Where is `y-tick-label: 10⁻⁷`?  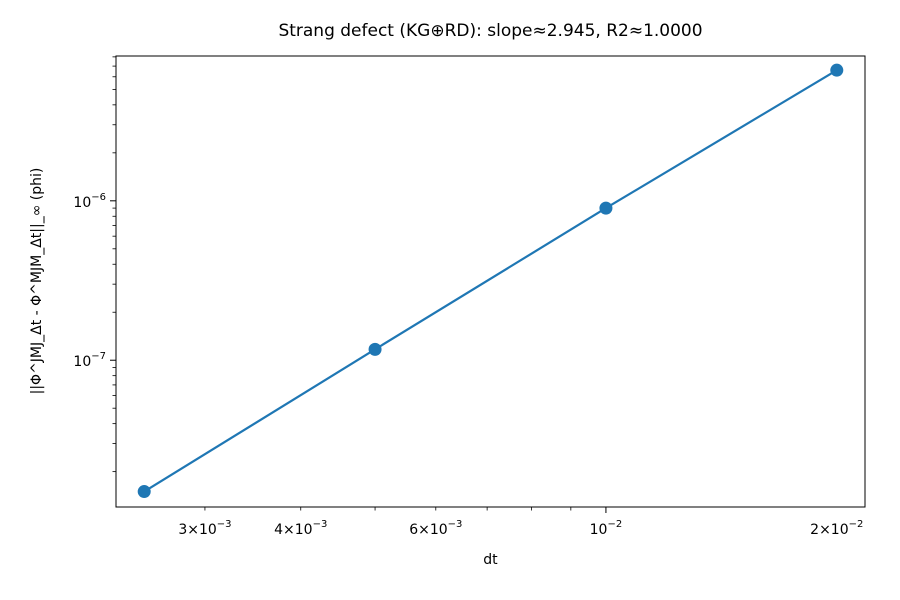 y-tick-label: 10⁻⁷ is located at coordinates (89, 360).